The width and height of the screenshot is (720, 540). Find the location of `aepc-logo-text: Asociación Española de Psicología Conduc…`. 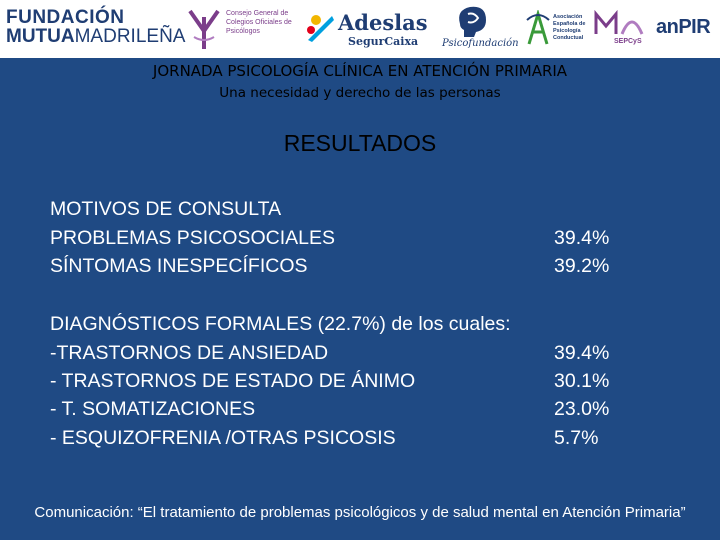

aepc-logo-text: Asociación Española de Psicología Conduc… is located at coordinates (569, 27).